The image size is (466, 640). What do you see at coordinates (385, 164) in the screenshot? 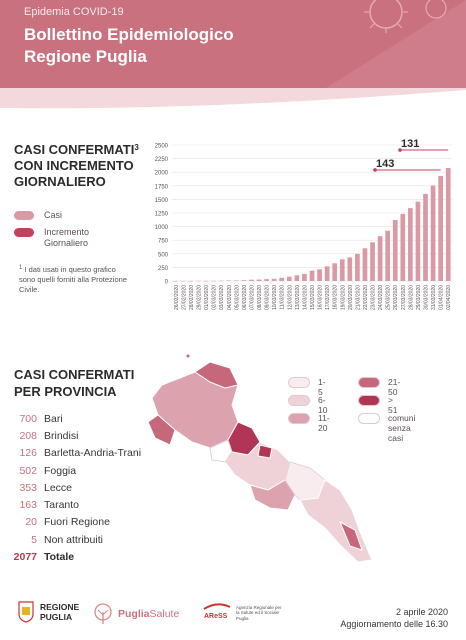
I see `annotation-label-143: 143` at bounding box center [385, 164].